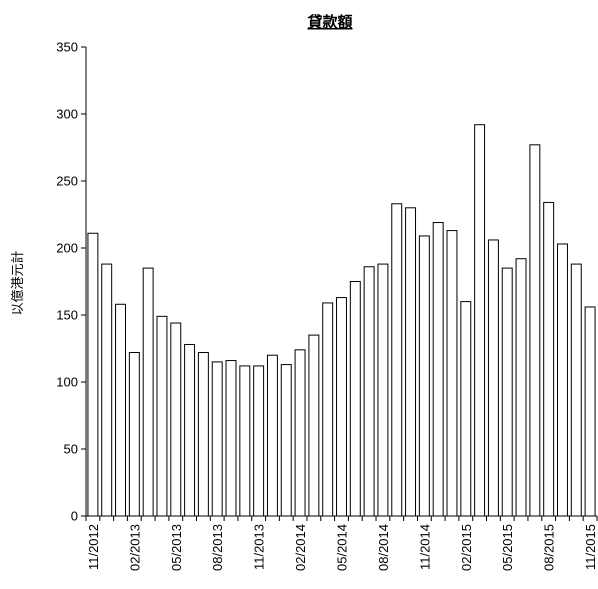 Image resolution: width=598 pixels, height=589 pixels. Describe the element at coordinates (424, 376) in the screenshot. I see `bar-11-2014` at that location.